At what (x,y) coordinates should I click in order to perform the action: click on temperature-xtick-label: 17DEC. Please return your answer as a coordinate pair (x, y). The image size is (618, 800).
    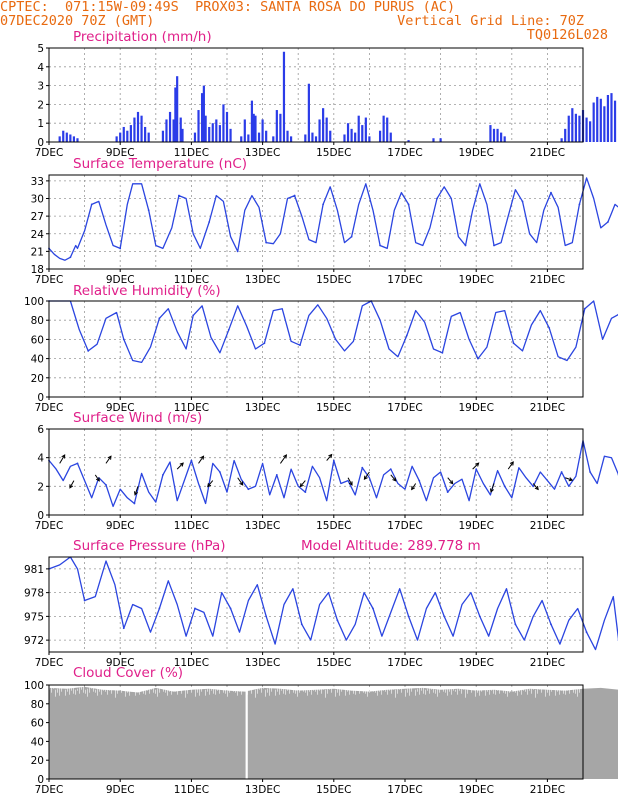
    Looking at the image, I should click on (404, 280).